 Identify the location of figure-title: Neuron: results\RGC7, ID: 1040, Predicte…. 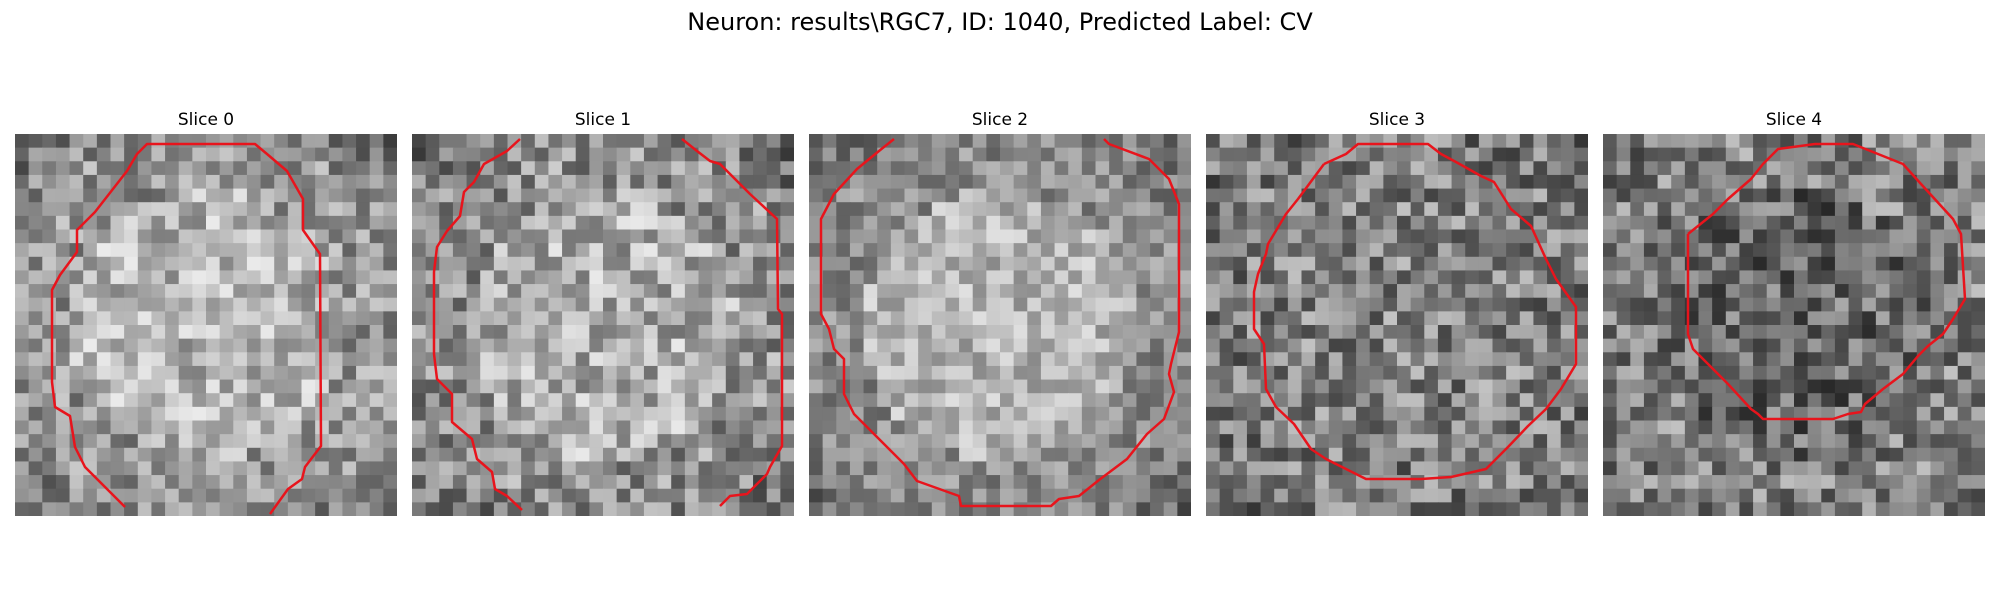
(1000, 22).